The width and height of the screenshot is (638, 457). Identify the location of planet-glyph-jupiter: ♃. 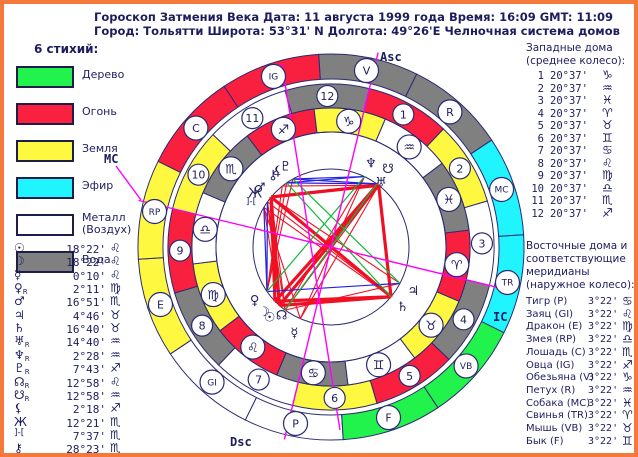
(413, 291).